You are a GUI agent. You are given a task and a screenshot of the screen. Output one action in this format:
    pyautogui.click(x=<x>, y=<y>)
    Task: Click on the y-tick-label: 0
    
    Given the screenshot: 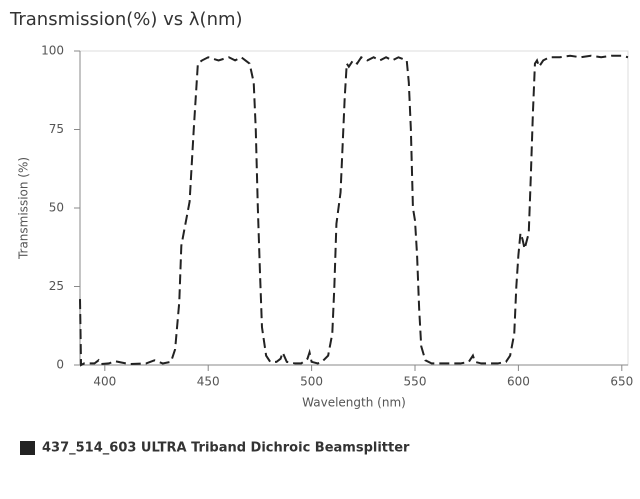 What is the action you would take?
    pyautogui.click(x=60, y=365)
    